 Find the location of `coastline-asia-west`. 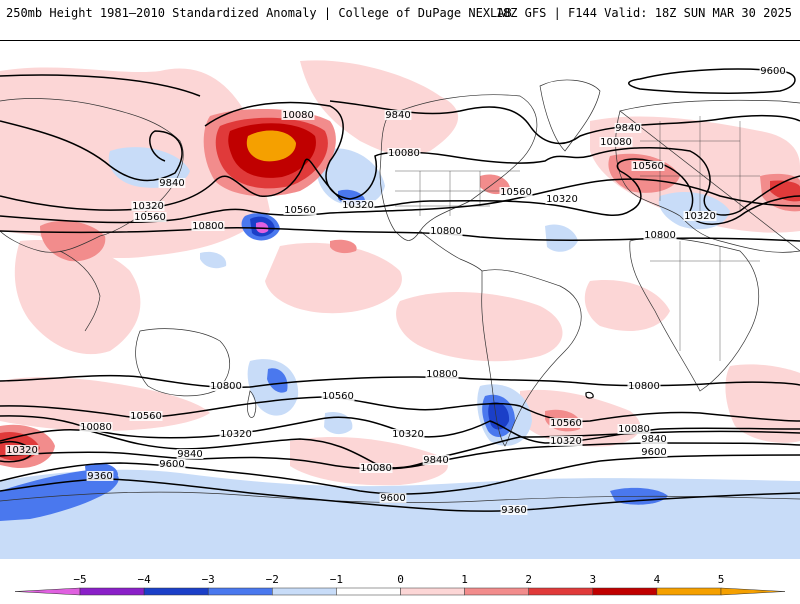

coastline-asia-west is located at coordinates (92, 175).